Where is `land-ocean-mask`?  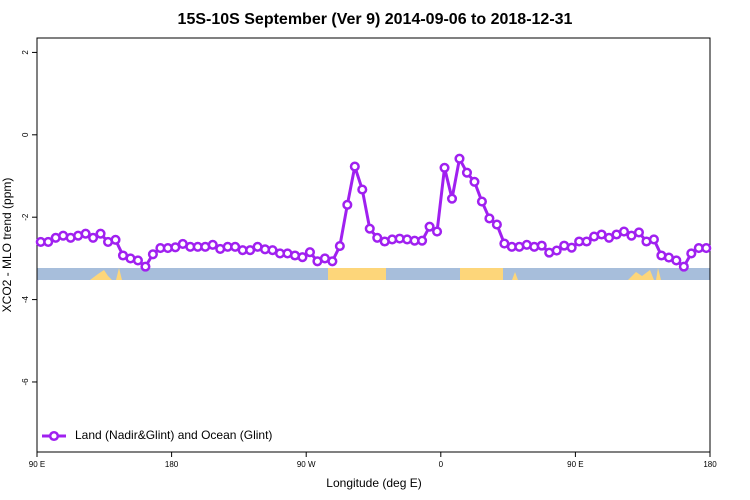
land-ocean-mask is located at coordinates (373, 274).